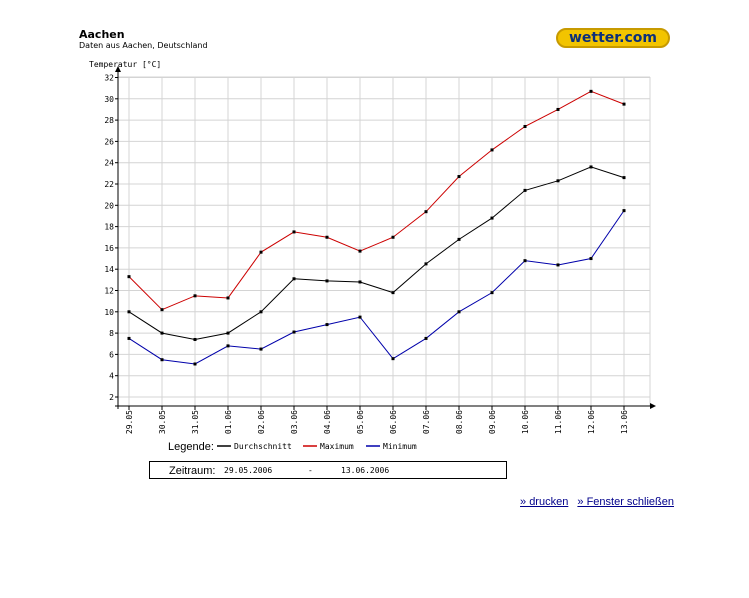 Image resolution: width=749 pixels, height=598 pixels. Describe the element at coordinates (162, 422) in the screenshot. I see `x-tick-label: 30.05` at that location.